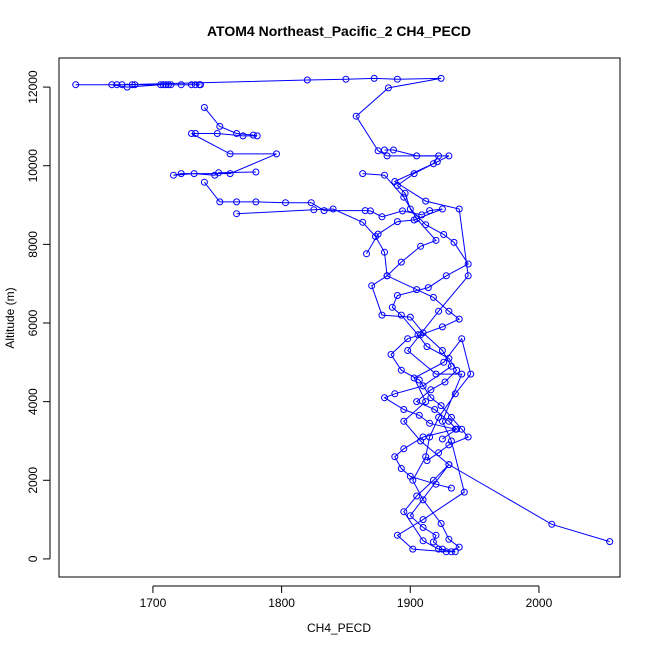  What do you see at coordinates (33, 480) in the screenshot?
I see `y-tick-label: 2000` at bounding box center [33, 480].